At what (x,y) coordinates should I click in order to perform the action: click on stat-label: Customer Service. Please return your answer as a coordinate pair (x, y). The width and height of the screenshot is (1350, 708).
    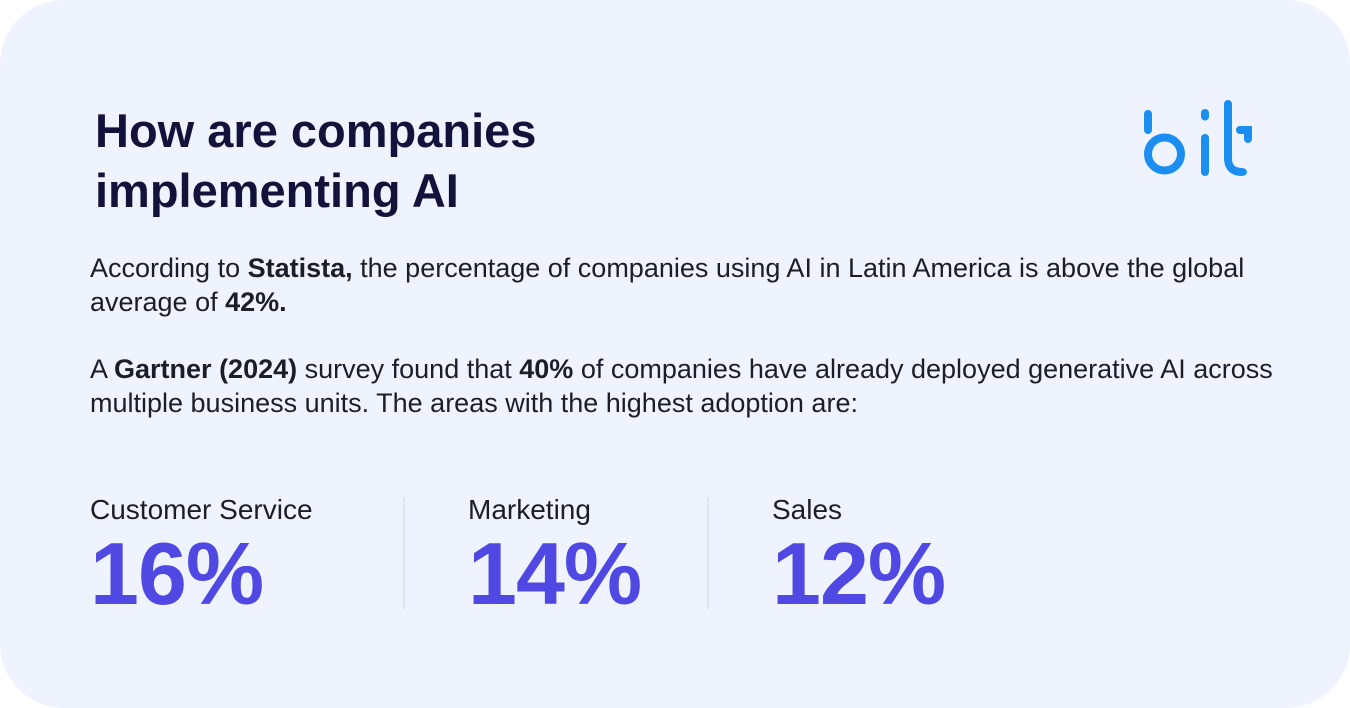
    Looking at the image, I should click on (201, 509).